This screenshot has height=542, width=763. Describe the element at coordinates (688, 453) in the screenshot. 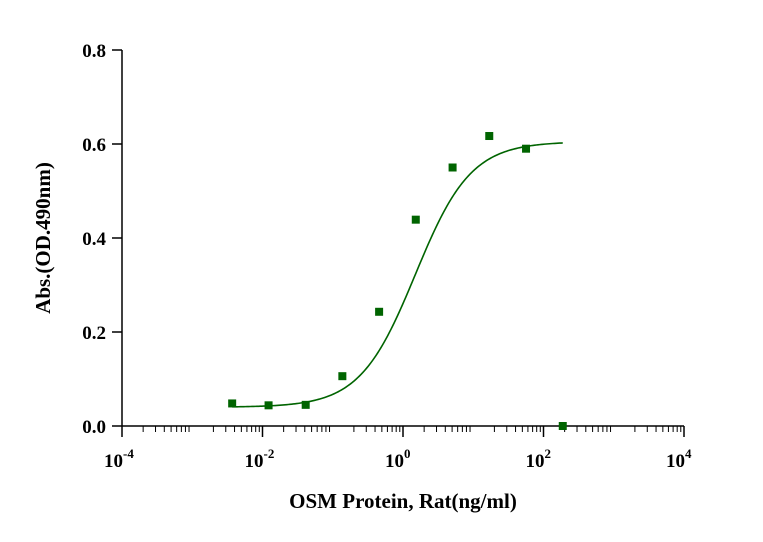

I see `x-tick-exponent: 4` at that location.